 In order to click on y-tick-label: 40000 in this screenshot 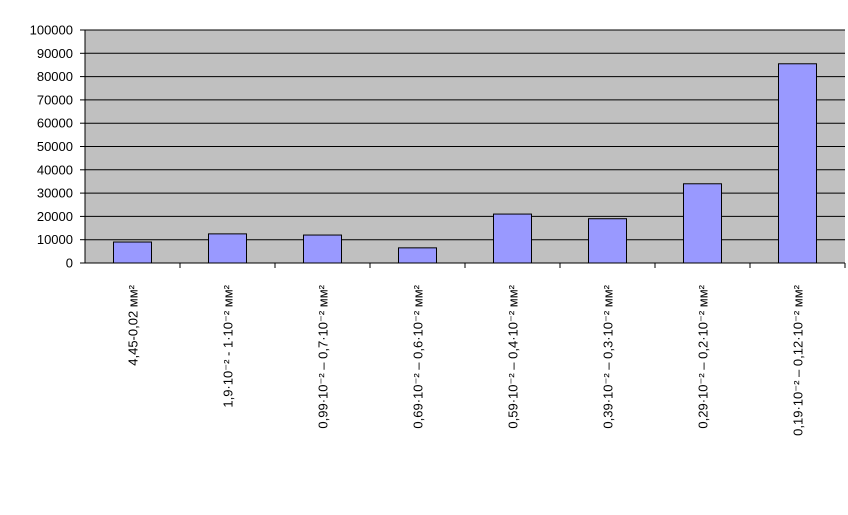, I will do `click(55, 169)`.